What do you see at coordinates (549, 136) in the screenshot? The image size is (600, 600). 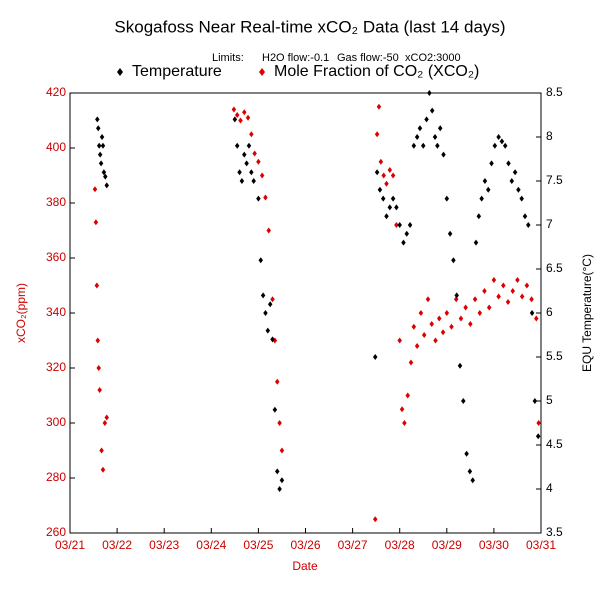 I see `y2-tick-label: 8` at bounding box center [549, 136].